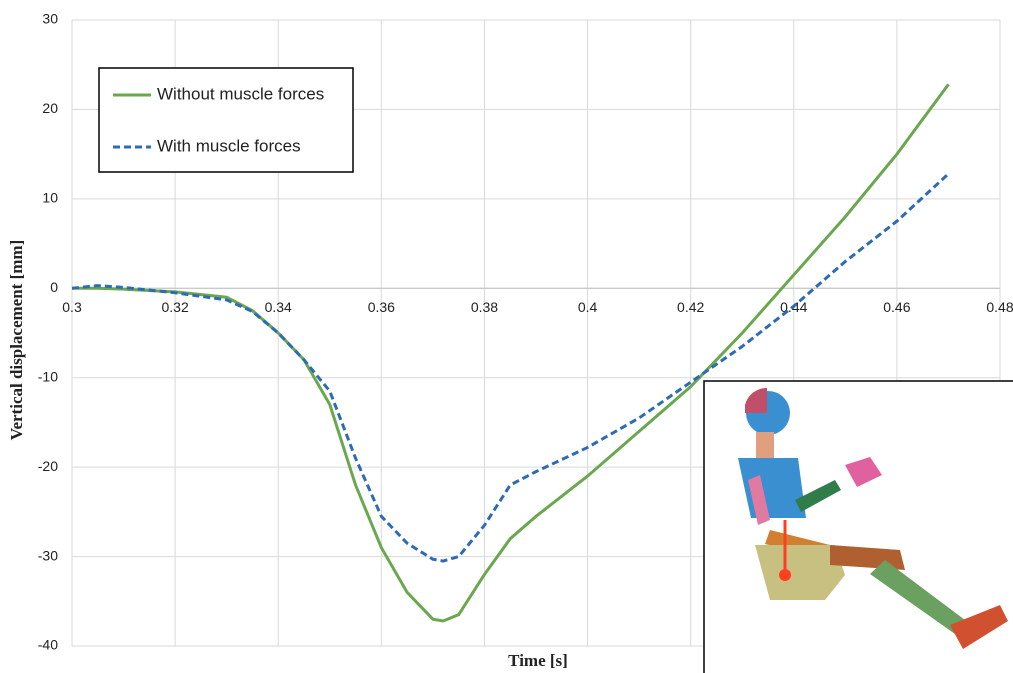 The height and width of the screenshot is (673, 1013). I want to click on x-tick-label: 0.3, so click(72, 307).